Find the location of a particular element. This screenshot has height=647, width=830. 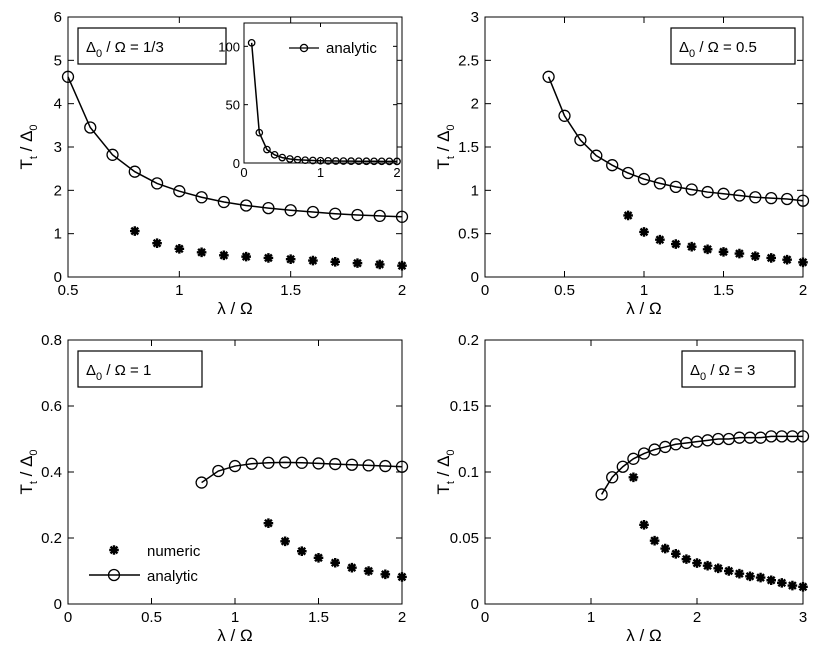

y-tick-label: 0.15 is located at coordinates (464, 406).